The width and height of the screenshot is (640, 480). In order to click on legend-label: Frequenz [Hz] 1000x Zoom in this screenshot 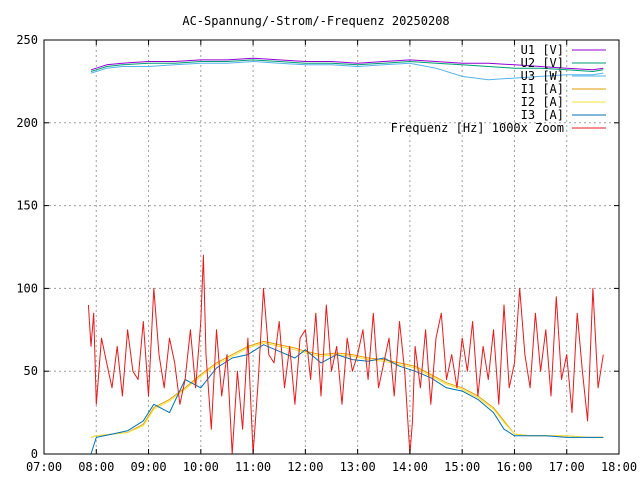, I will do `click(477, 128)`.